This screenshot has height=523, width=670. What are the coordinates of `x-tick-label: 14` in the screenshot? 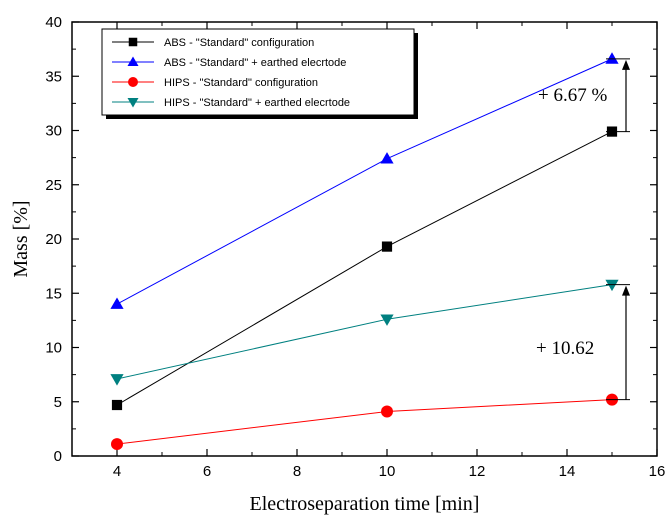 It's located at (567, 471).